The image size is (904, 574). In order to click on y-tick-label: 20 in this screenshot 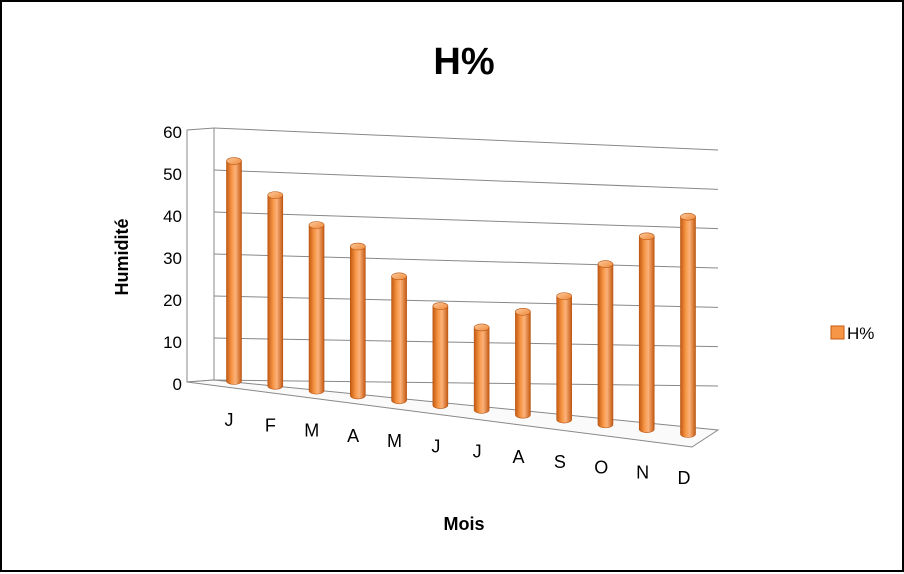, I will do `click(172, 300)`.